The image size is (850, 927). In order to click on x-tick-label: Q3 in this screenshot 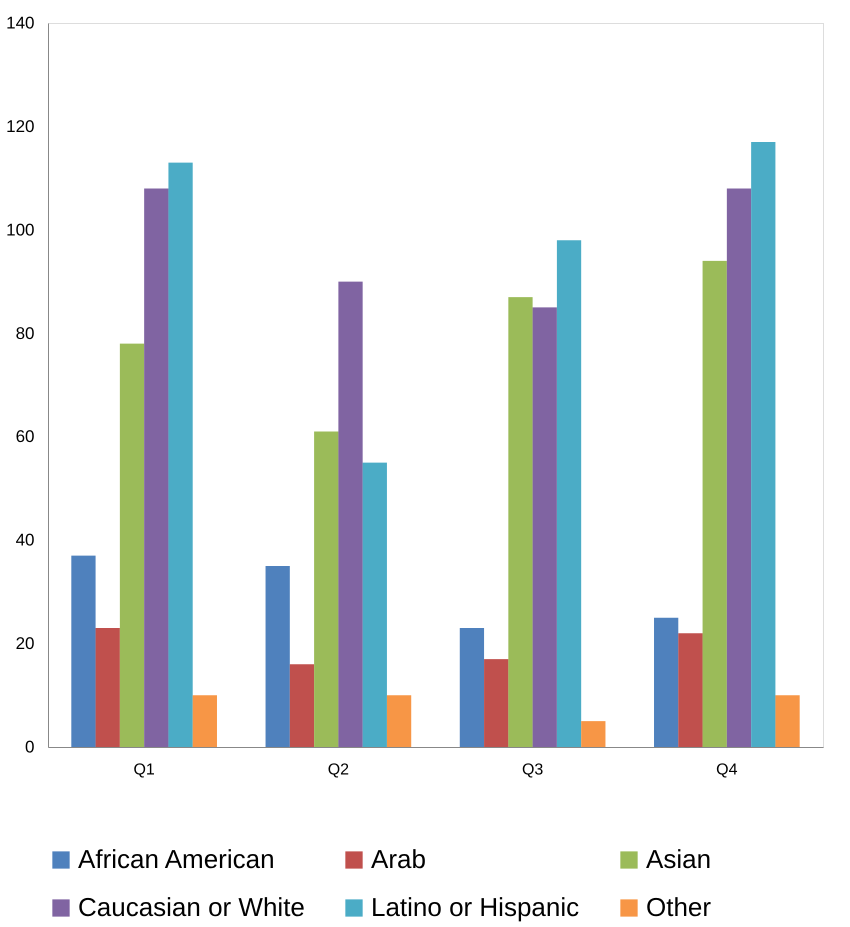, I will do `click(533, 770)`.